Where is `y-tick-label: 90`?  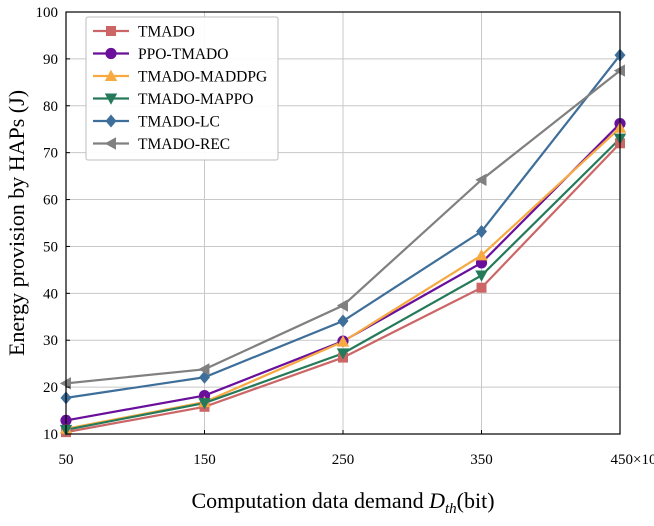
y-tick-label: 90 is located at coordinates (50, 60).